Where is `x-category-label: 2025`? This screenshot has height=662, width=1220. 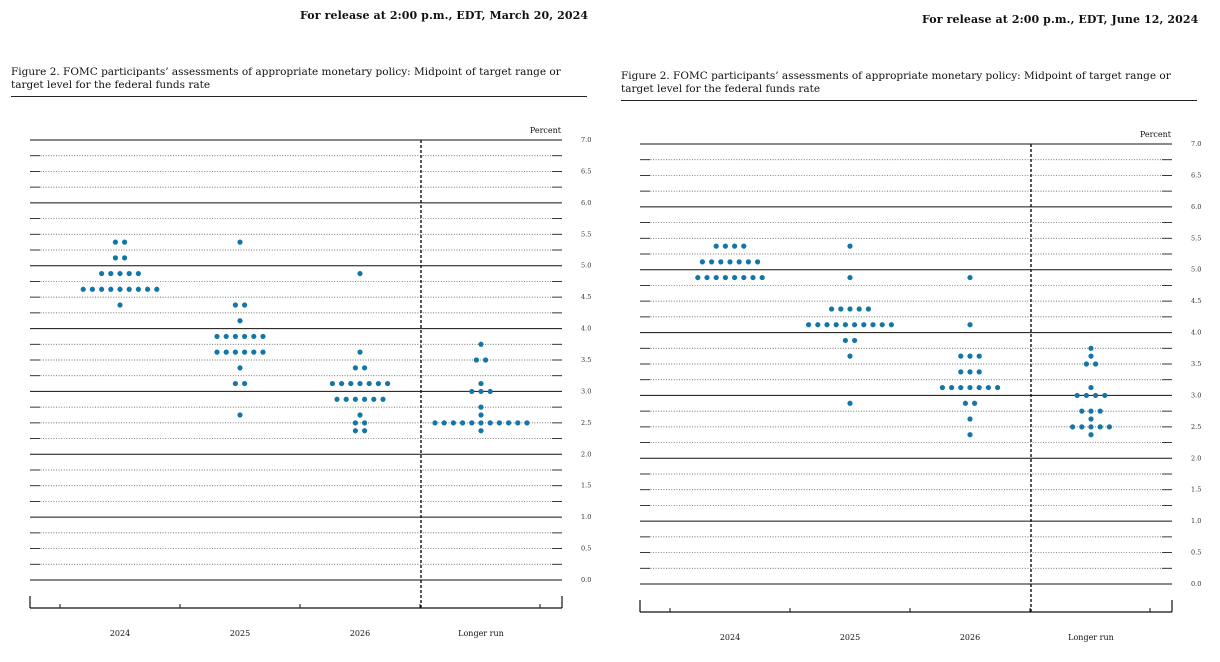
x-category-label: 2025 is located at coordinates (240, 633).